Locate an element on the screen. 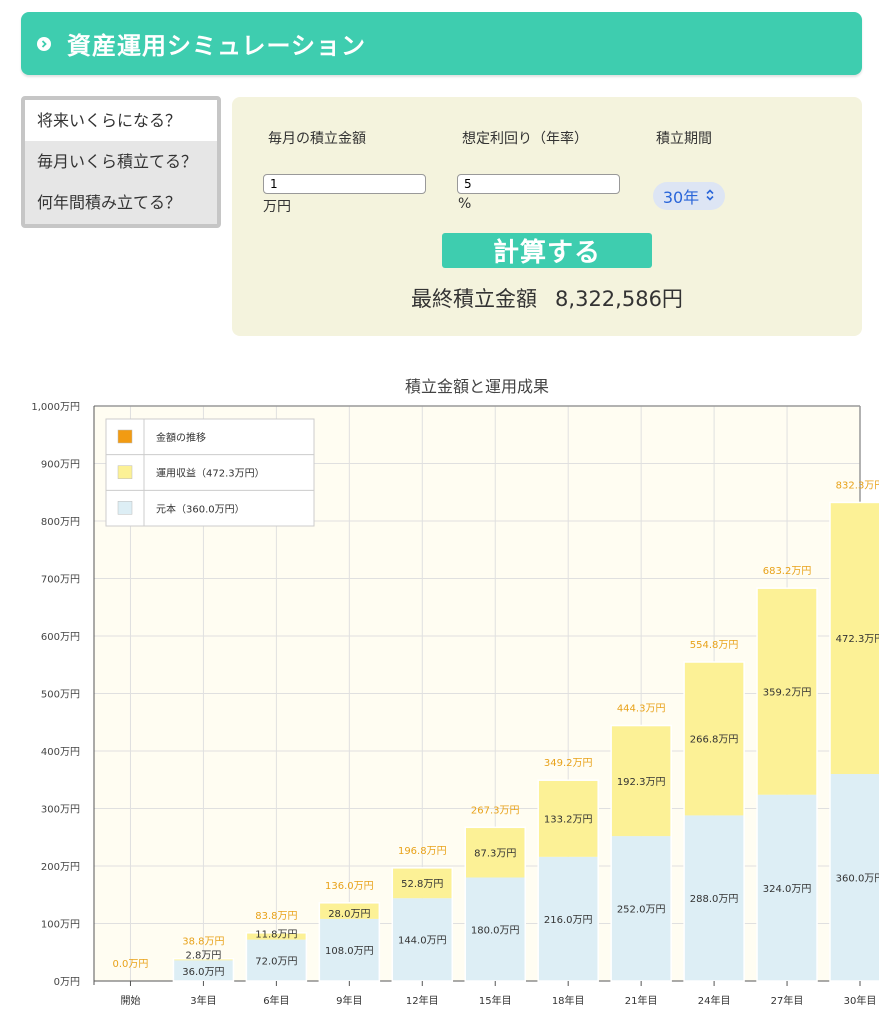 The height and width of the screenshot is (1024, 879). result-value: 8,322,586円 is located at coordinates (619, 299).